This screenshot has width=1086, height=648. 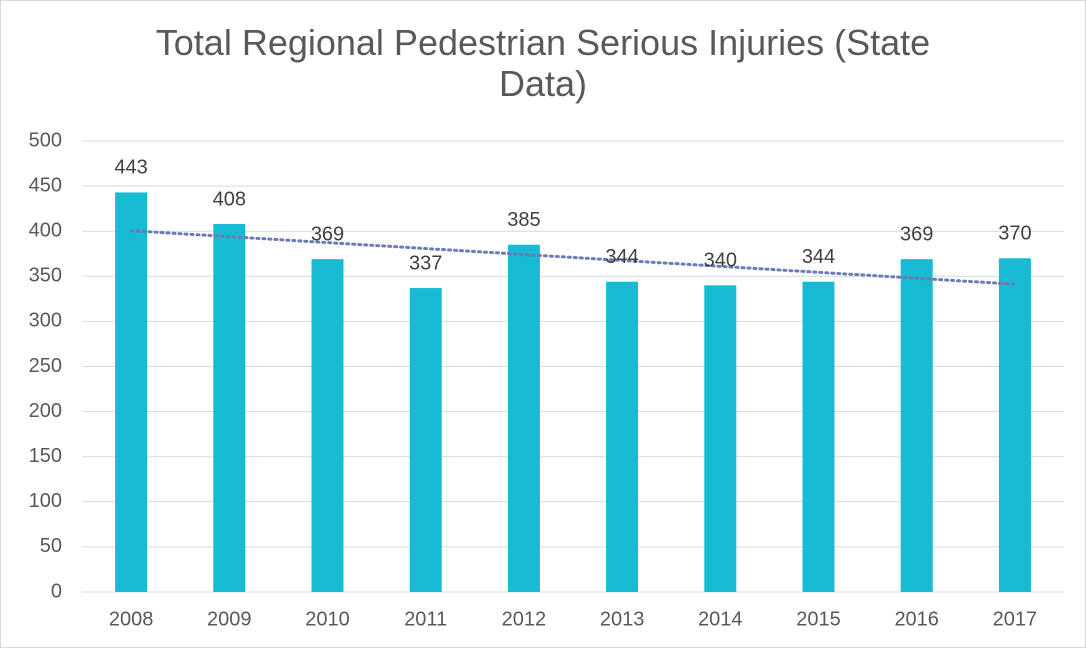 What do you see at coordinates (425, 263) in the screenshot?
I see `data-label: 337` at bounding box center [425, 263].